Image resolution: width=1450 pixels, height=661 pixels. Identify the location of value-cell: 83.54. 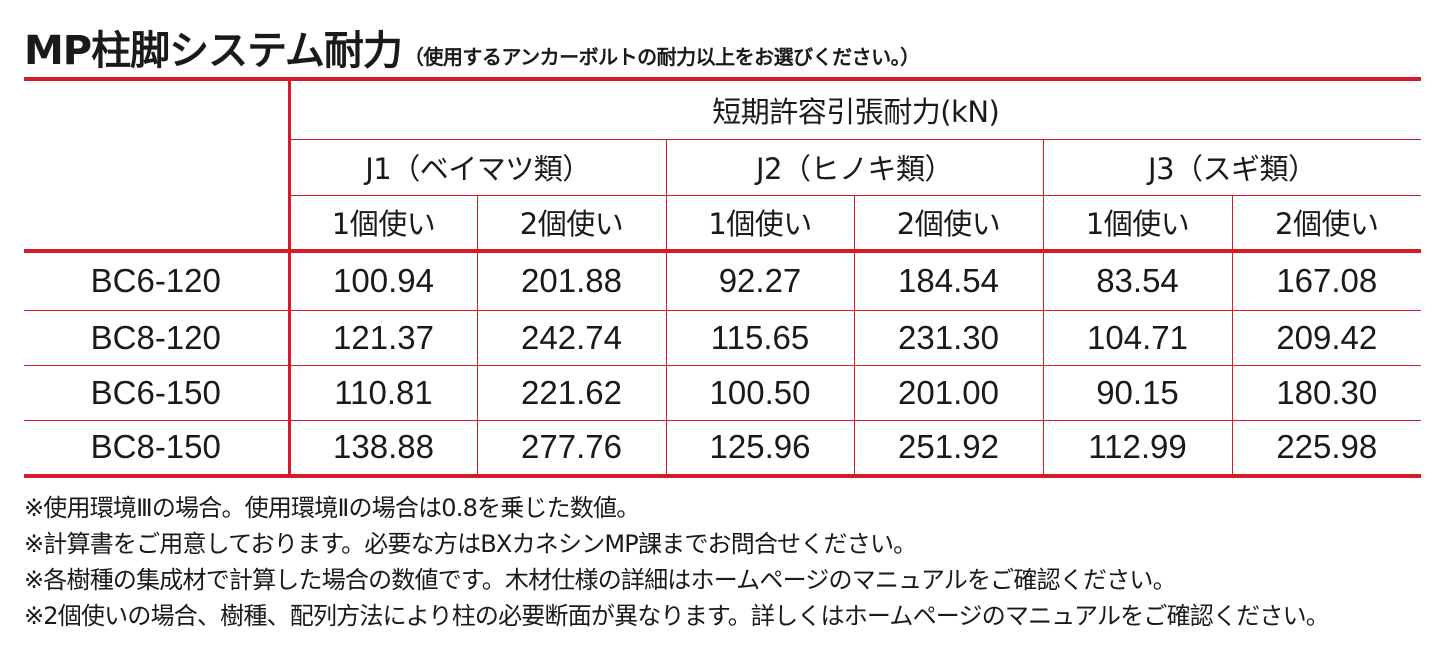
(1137, 279).